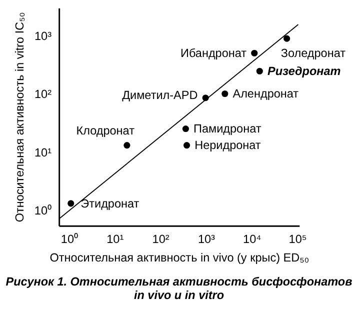 This screenshot has width=358, height=333. Describe the element at coordinates (207, 239) in the screenshot. I see `x-tick-label: 10³` at that location.